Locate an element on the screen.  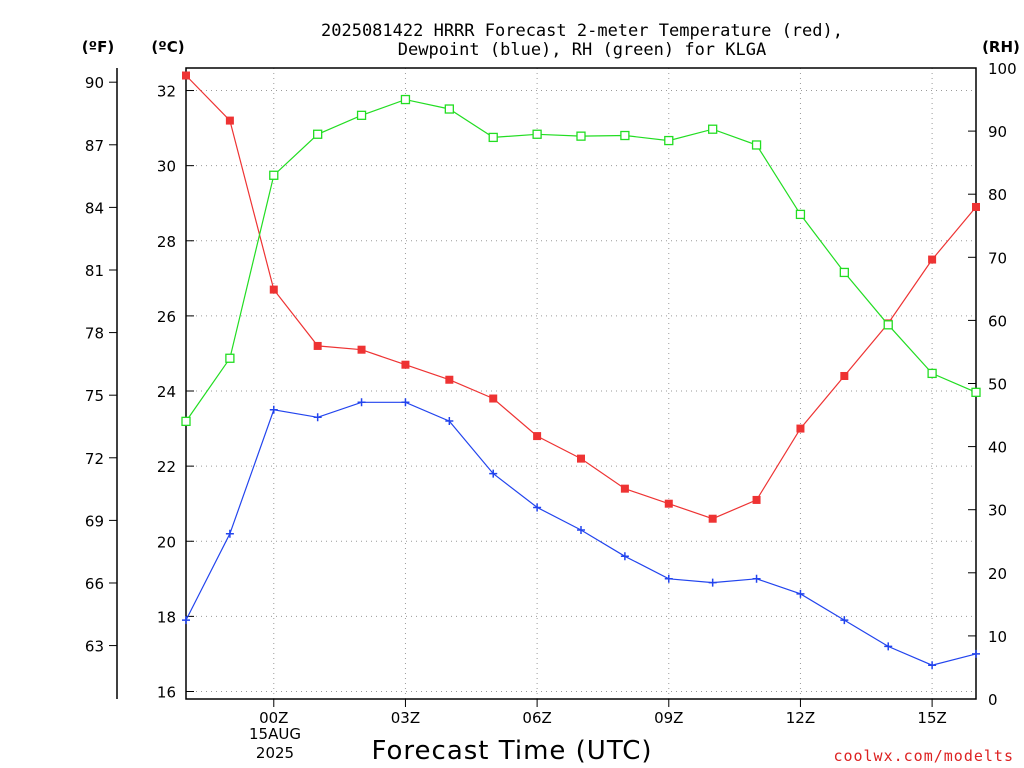
celsius-tick-label: 16 is located at coordinates (166, 692).